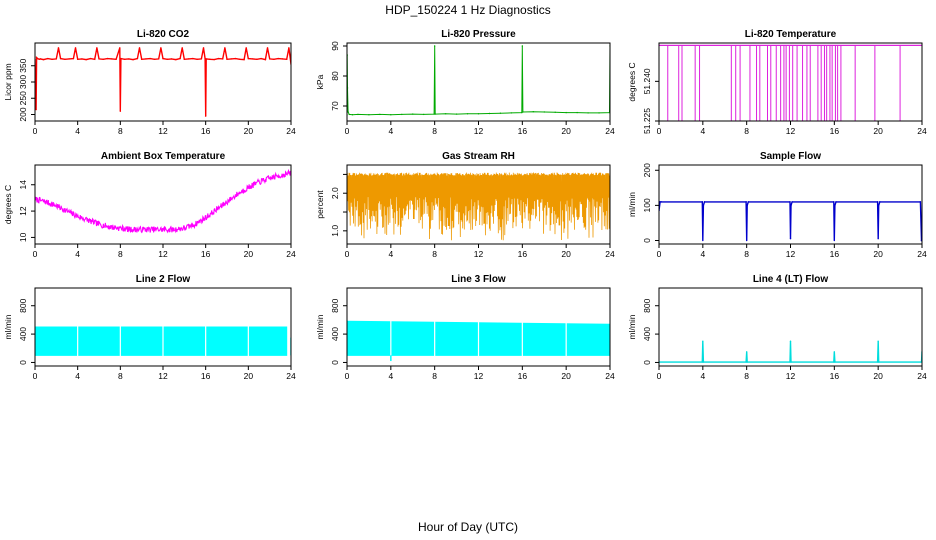  I want to click on panel-li-820-pressure: Li-820 Pressure kPa 0 4 8 12 16 20 24 70 80 90, so click(465, 82).